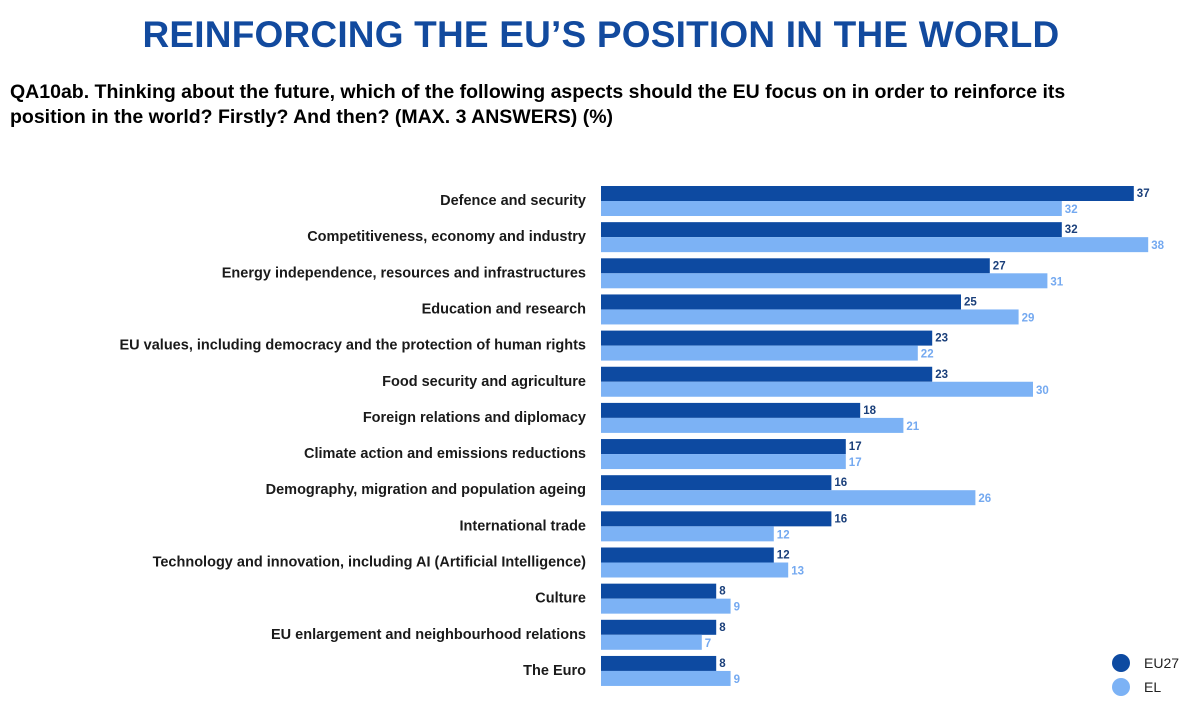  I want to click on value-label-eu27: 12, so click(783, 556).